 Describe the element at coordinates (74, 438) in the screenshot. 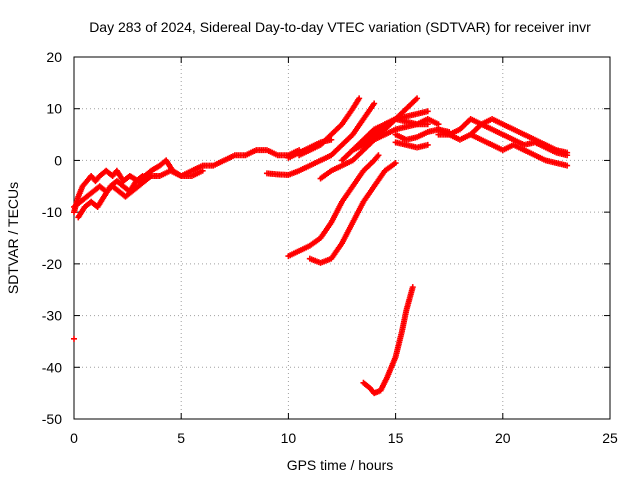

I see `x-tick-label: 0` at that location.